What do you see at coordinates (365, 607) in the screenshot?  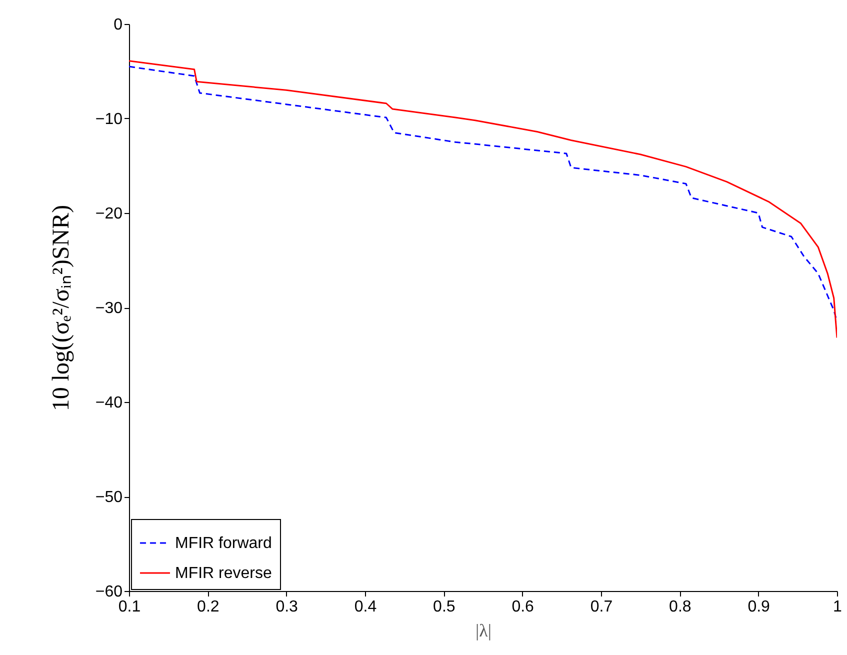 I see `x-tick-label: 0.4` at bounding box center [365, 607].